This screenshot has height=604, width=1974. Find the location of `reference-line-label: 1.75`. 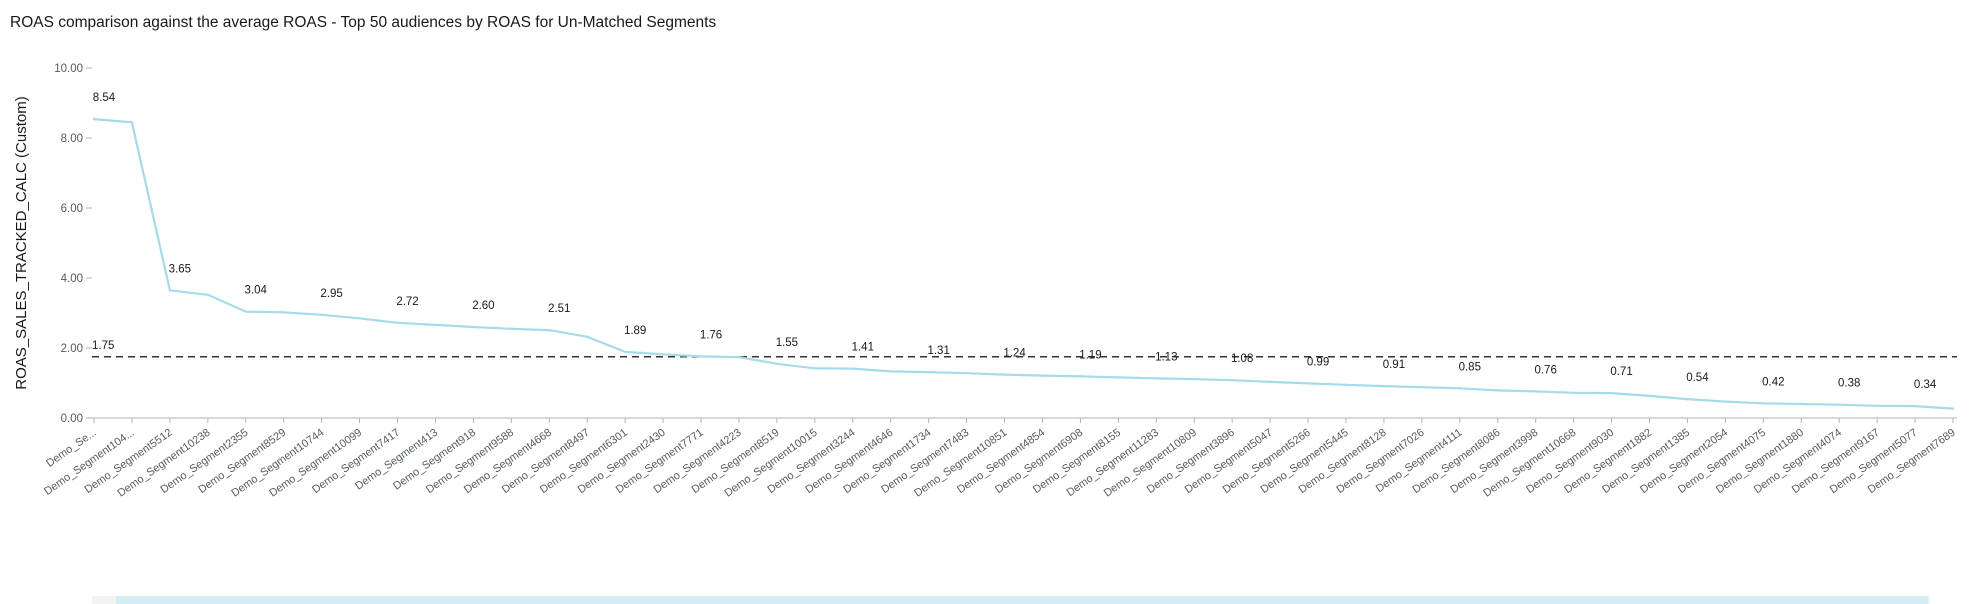

reference-line-label: 1.75 is located at coordinates (103, 346).